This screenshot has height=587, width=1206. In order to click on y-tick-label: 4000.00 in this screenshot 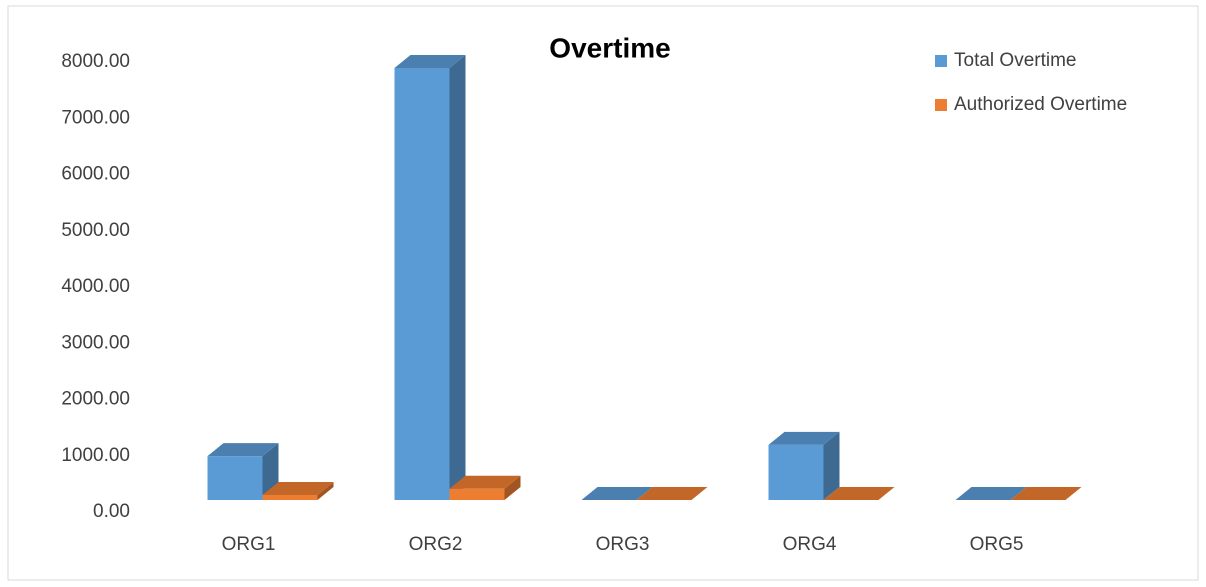, I will do `click(95, 286)`.